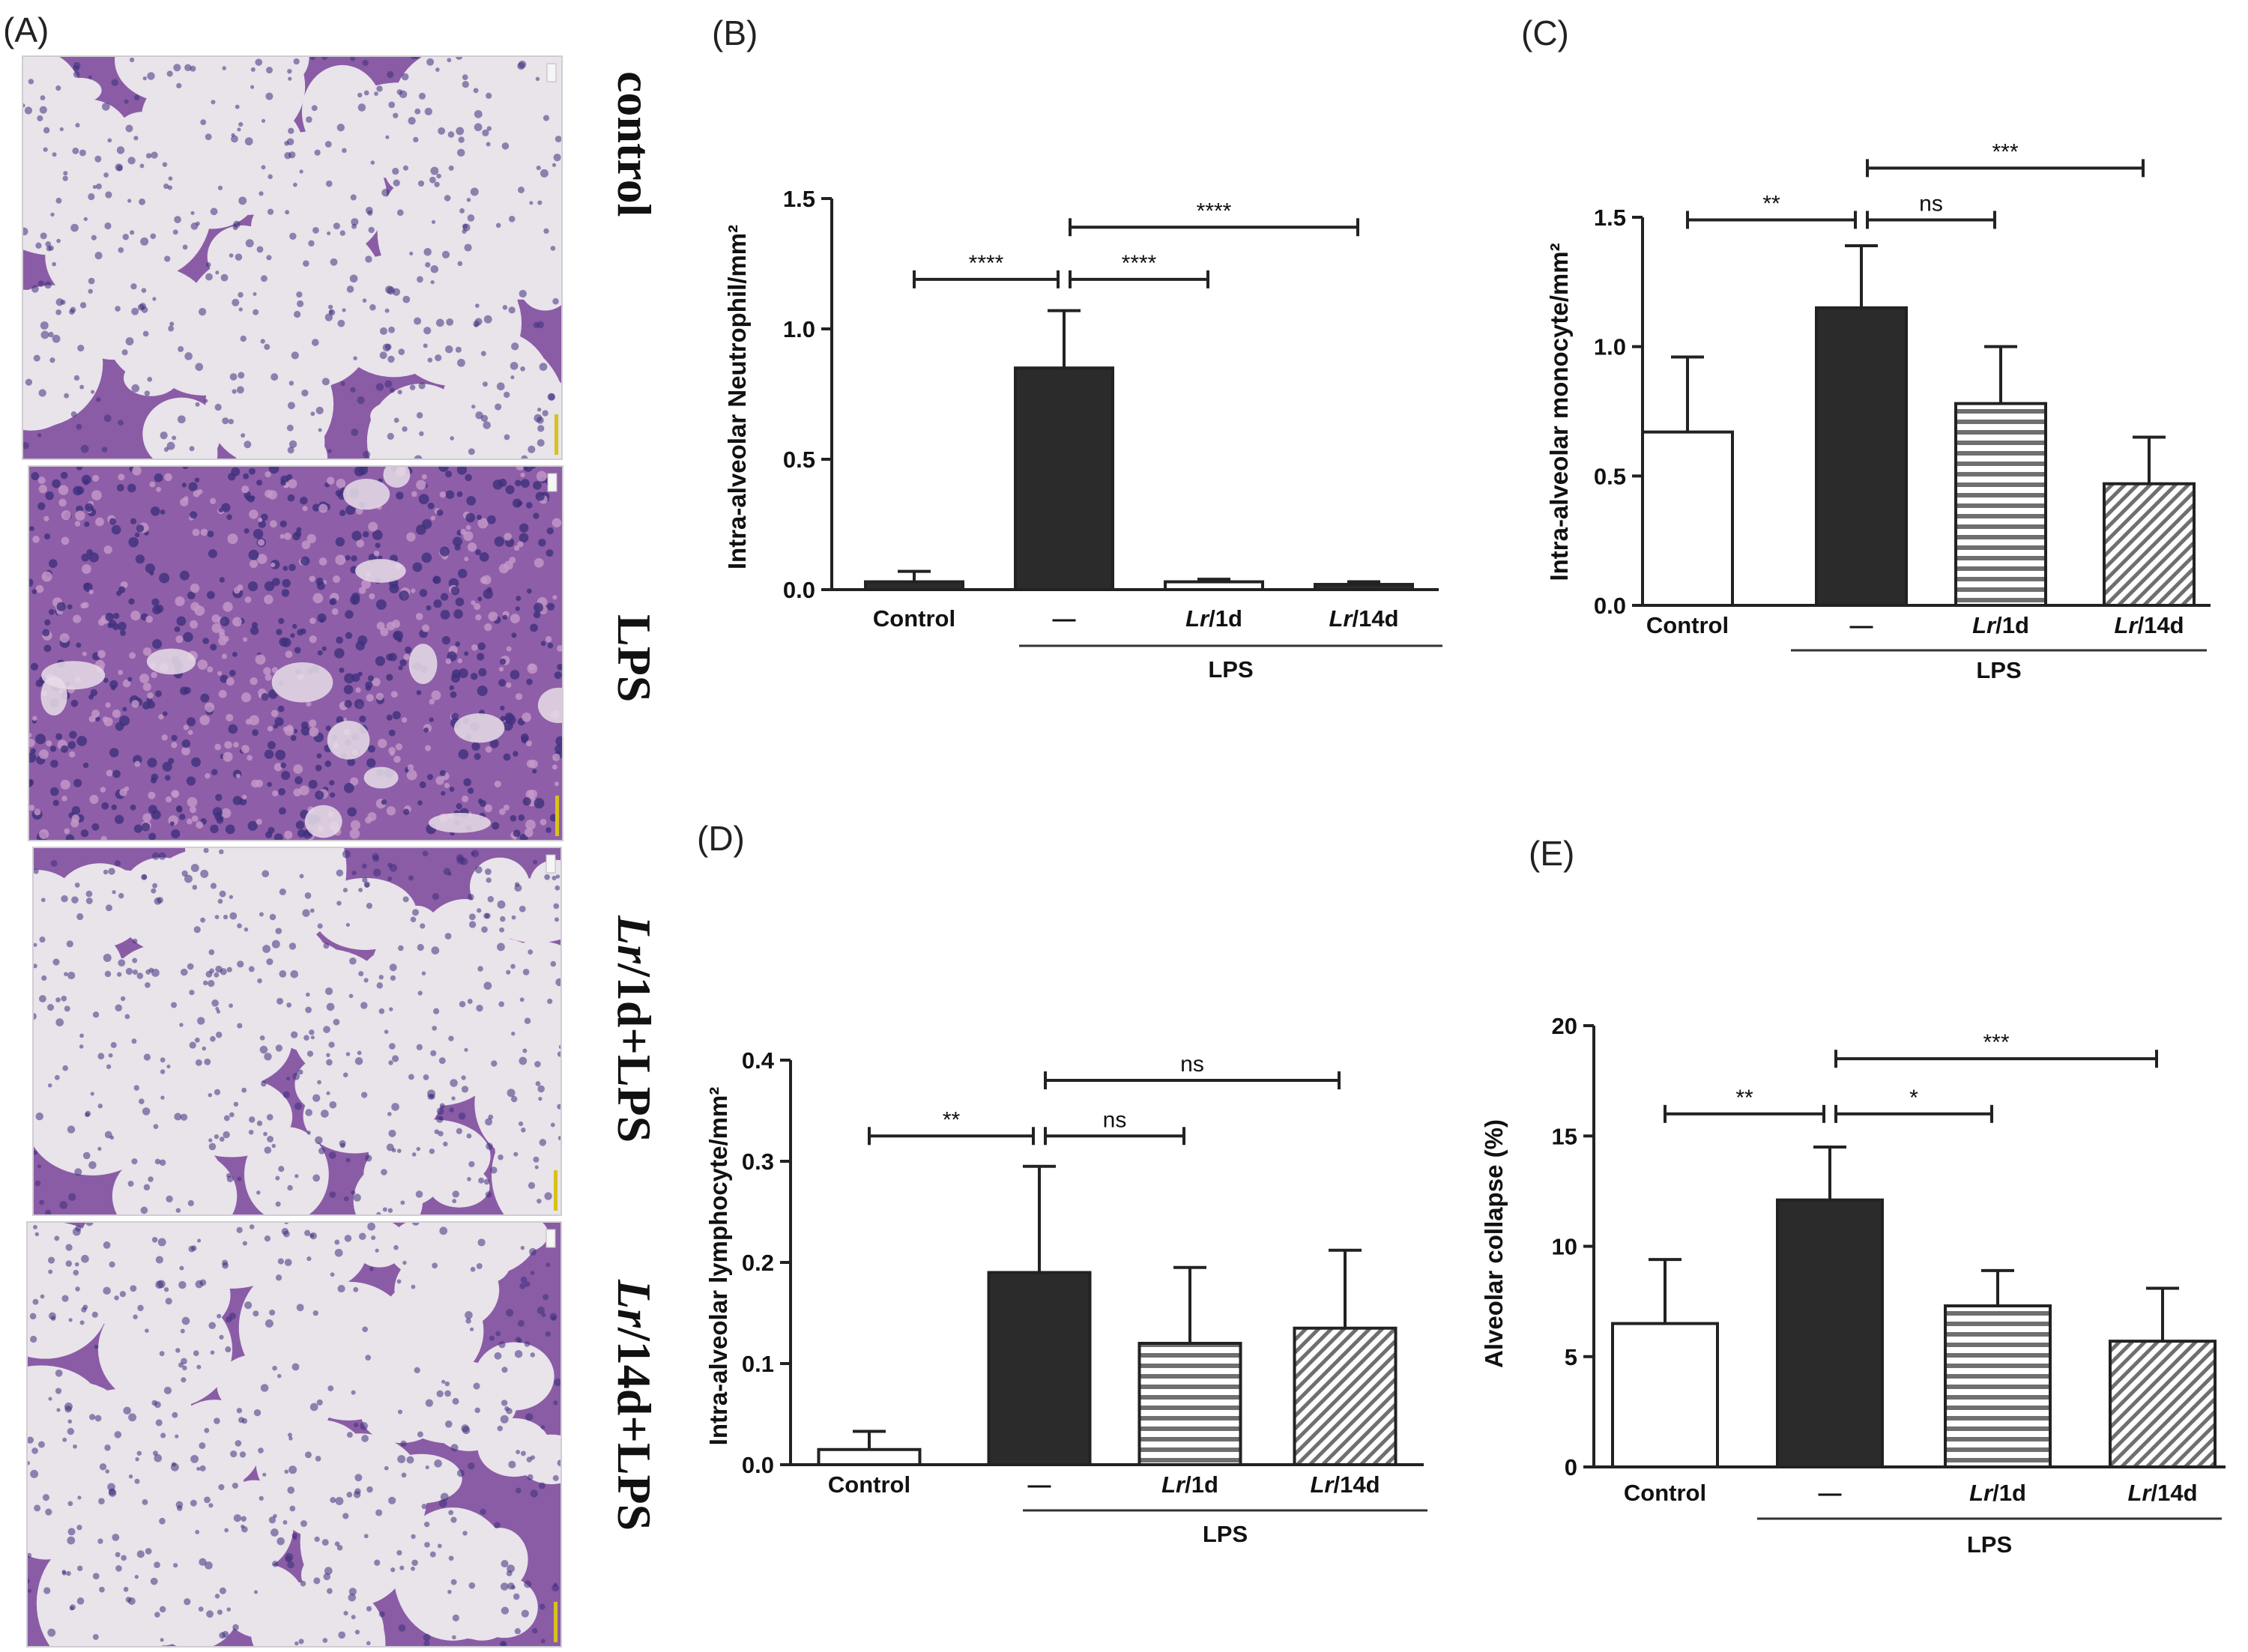 This screenshot has height=1652, width=2248. What do you see at coordinates (758, 1060) in the screenshot?
I see `y-tick-label: 0.4` at bounding box center [758, 1060].